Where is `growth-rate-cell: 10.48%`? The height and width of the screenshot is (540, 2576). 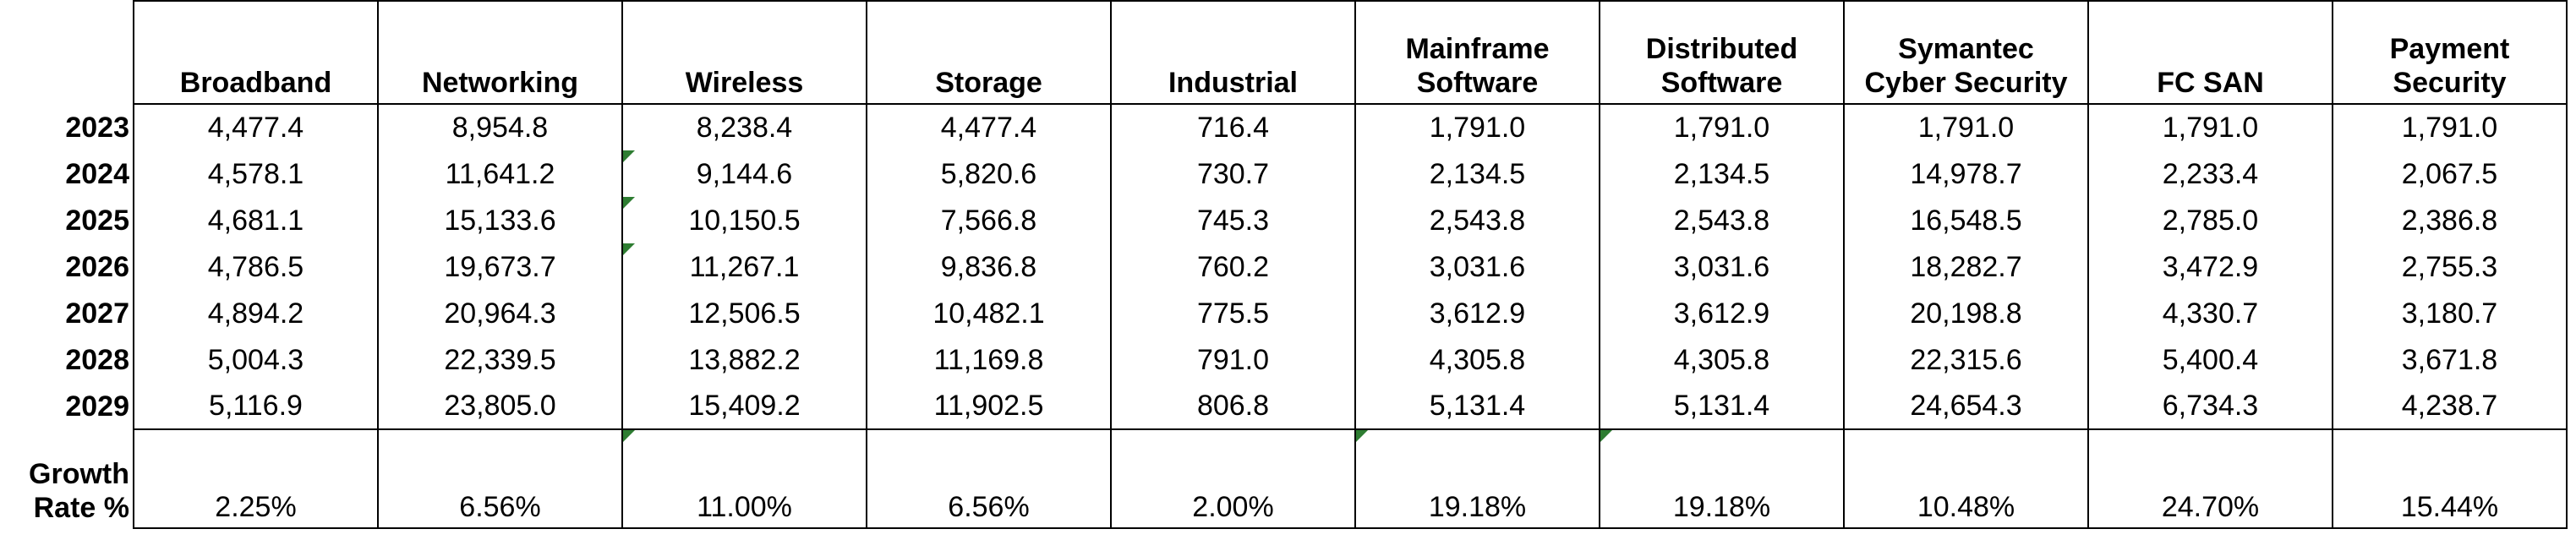 growth-rate-cell: 10.48% is located at coordinates (1966, 479).